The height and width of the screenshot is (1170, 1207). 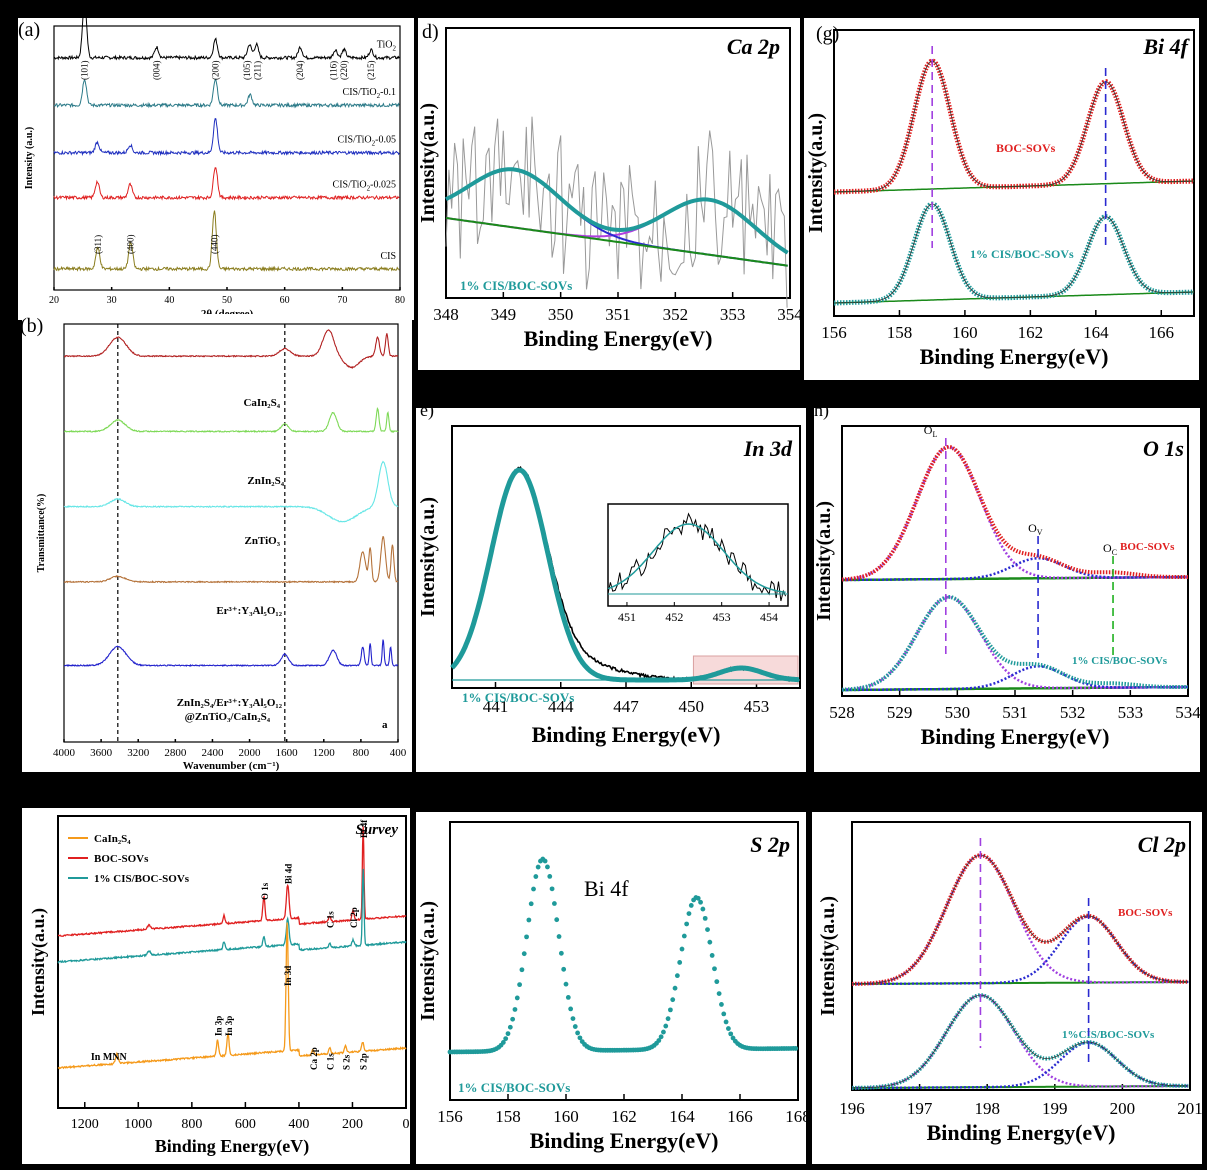 What do you see at coordinates (112, 300) in the screenshot?
I see `x-tick-label: 30` at bounding box center [112, 300].